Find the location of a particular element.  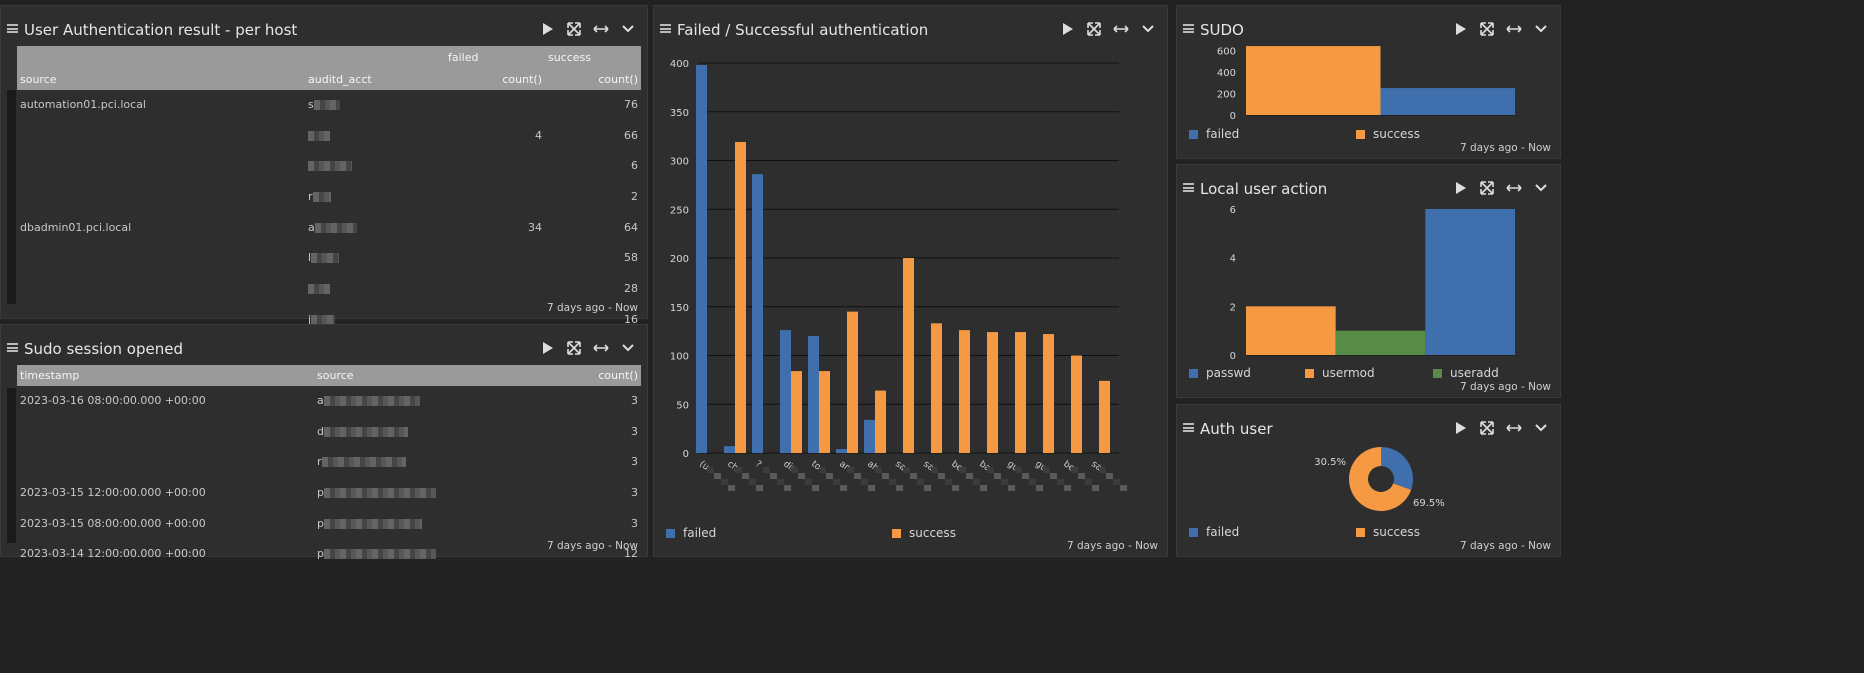

legend-item-passwd: passwd is located at coordinates (1220, 373).